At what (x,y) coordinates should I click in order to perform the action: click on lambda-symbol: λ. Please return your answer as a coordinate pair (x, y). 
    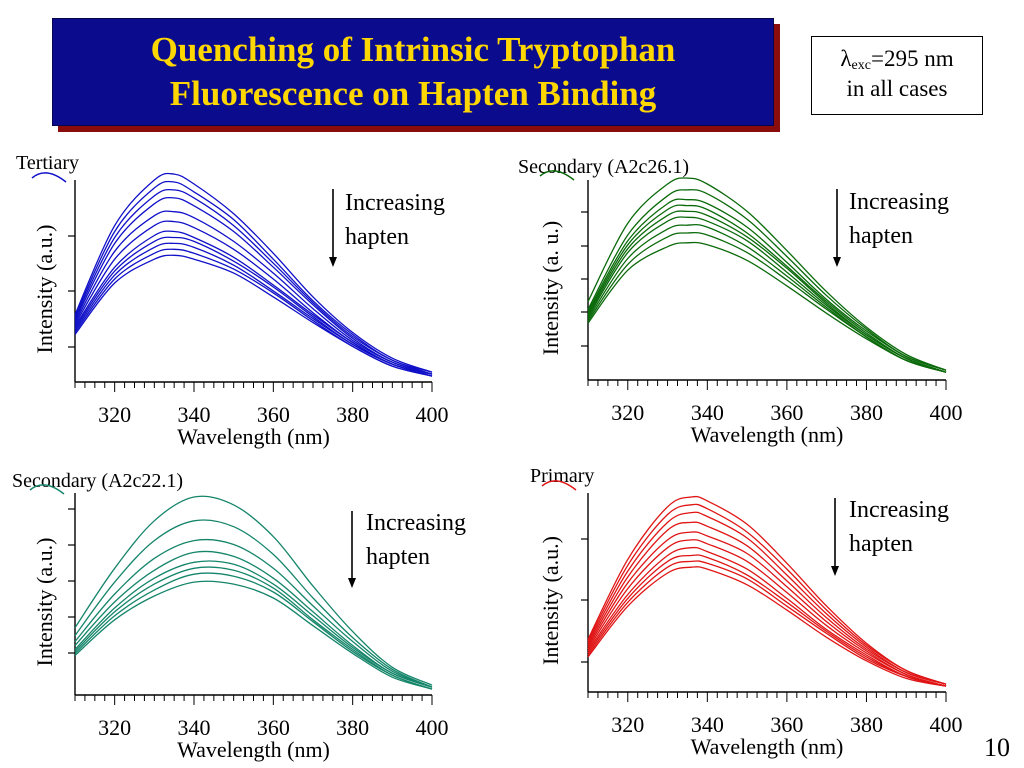
    Looking at the image, I should click on (846, 58).